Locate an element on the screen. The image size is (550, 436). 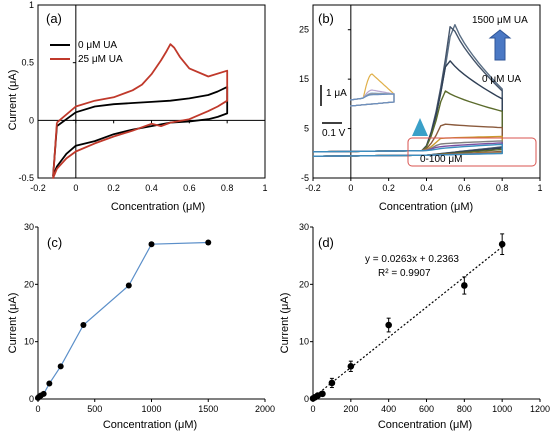
scale-label-potential: 0.1 V is located at coordinates (334, 133).